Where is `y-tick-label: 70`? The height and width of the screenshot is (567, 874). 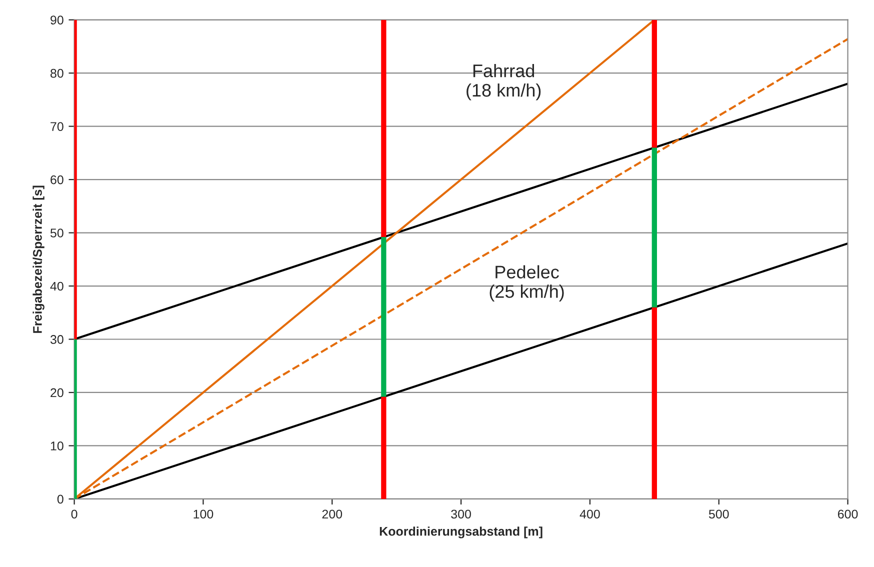 y-tick-label: 70 is located at coordinates (57, 126).